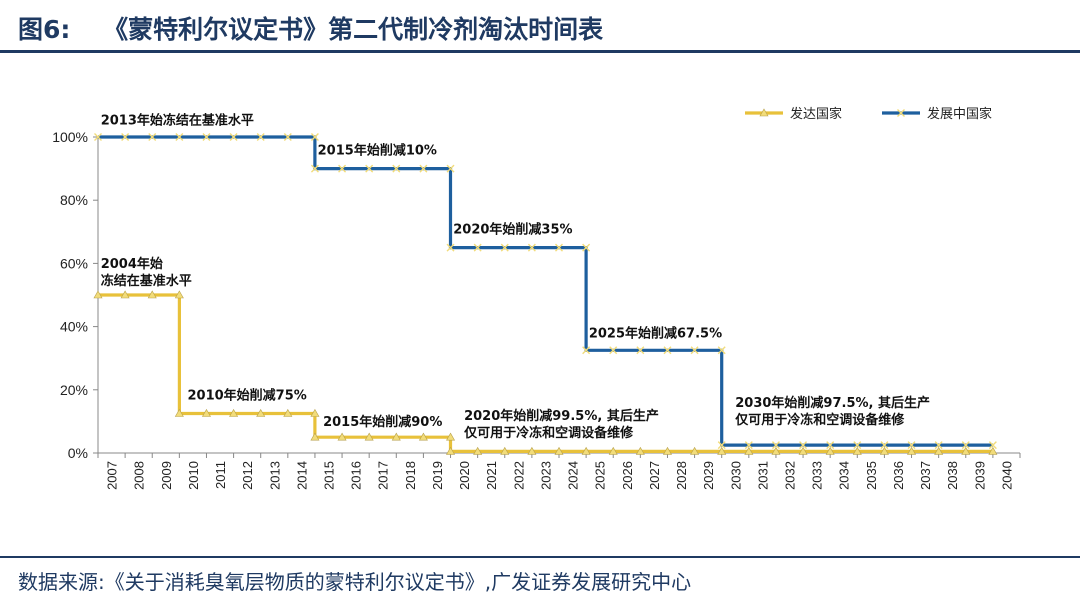 This screenshot has width=1080, height=601. I want to click on x-tick-label: 2019, so click(437, 475).